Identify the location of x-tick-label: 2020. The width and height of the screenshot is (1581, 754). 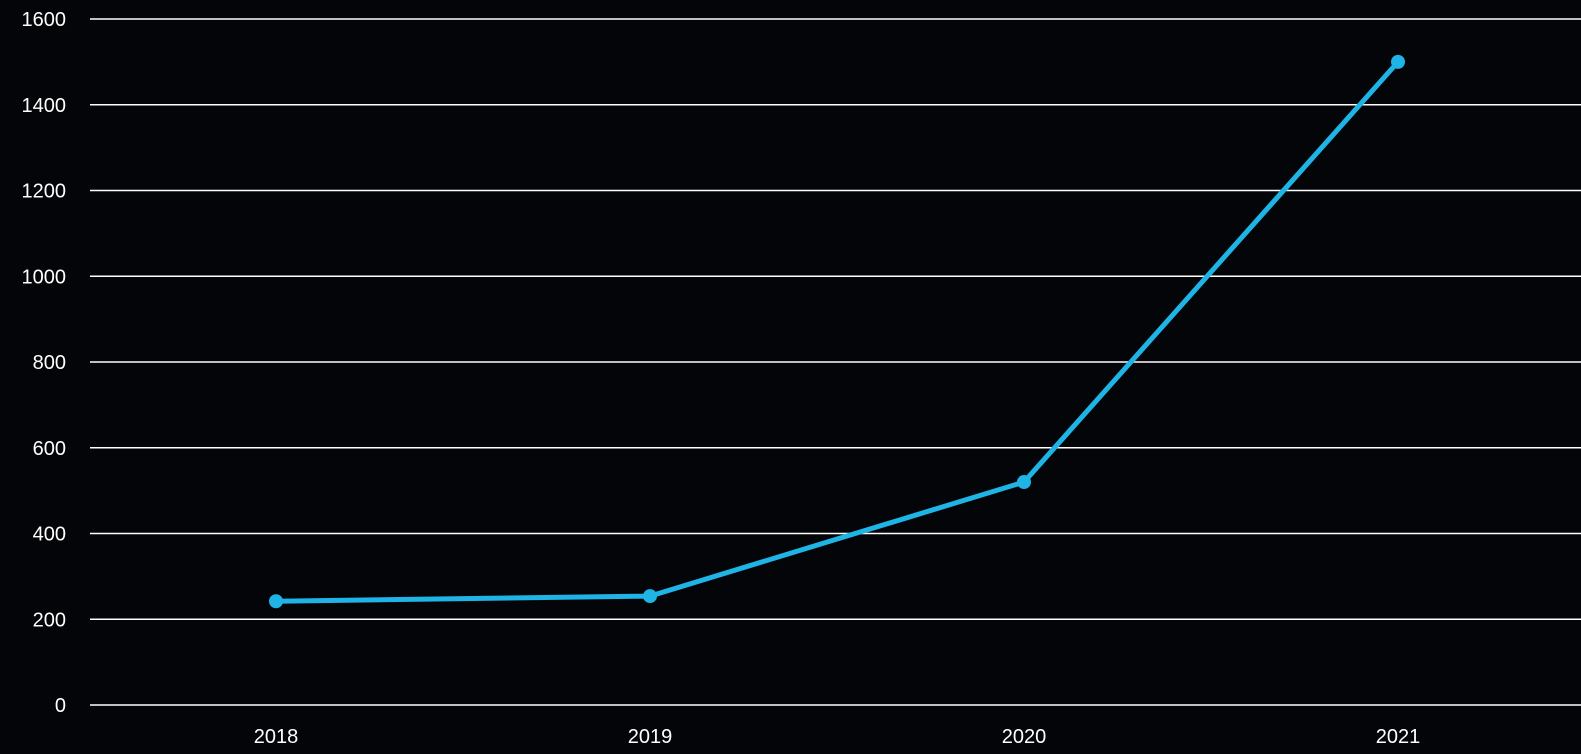
(1024, 737).